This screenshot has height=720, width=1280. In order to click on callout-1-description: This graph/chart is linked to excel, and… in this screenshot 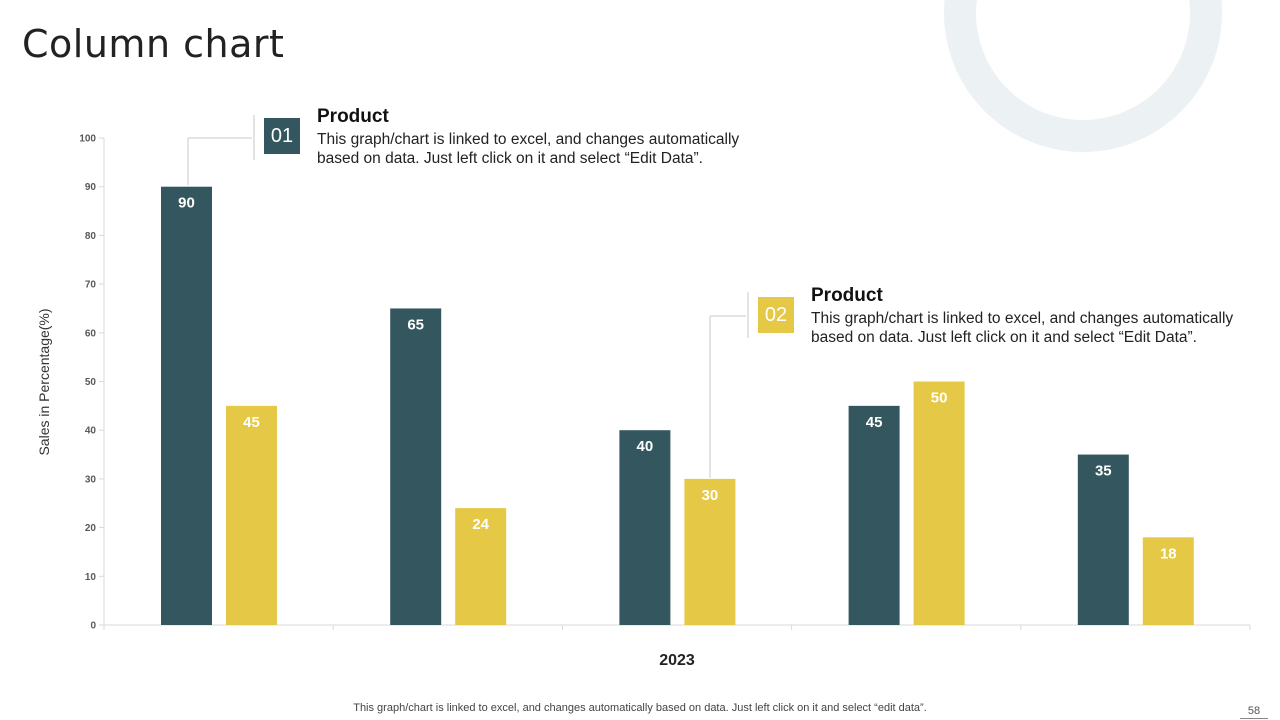, I will do `click(528, 149)`.